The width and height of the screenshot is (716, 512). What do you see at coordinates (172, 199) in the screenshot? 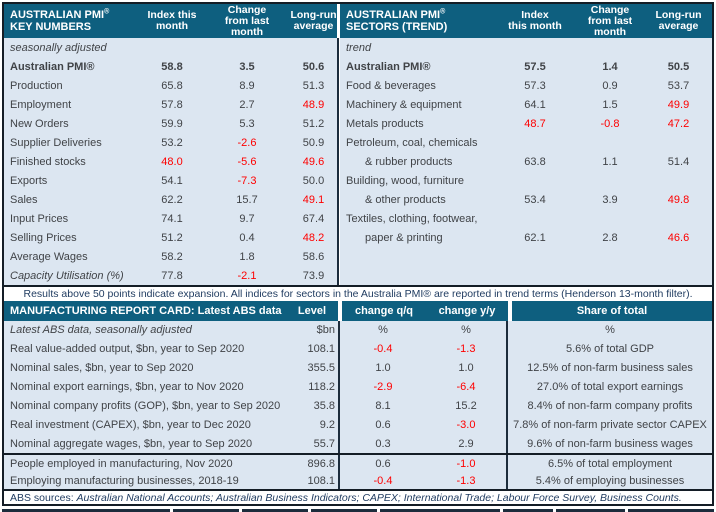
I see `cell-value: 62.2` at bounding box center [172, 199].